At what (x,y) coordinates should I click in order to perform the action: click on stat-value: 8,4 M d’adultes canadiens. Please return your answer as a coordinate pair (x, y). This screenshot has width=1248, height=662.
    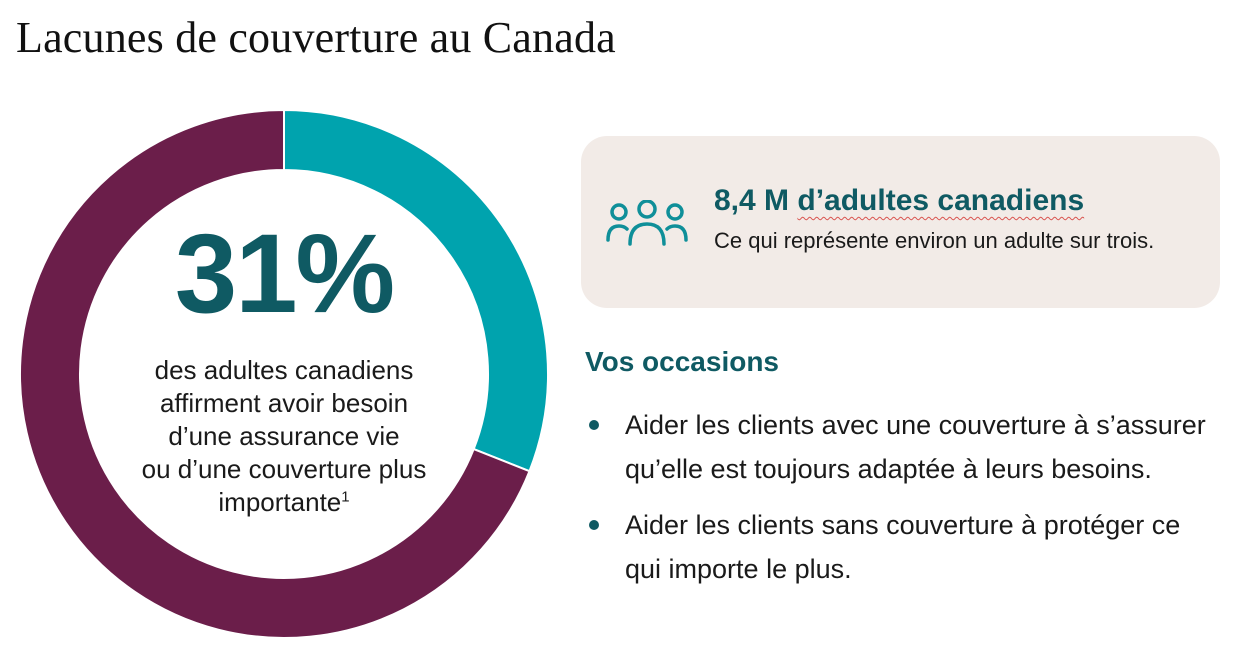
    Looking at the image, I should click on (899, 201).